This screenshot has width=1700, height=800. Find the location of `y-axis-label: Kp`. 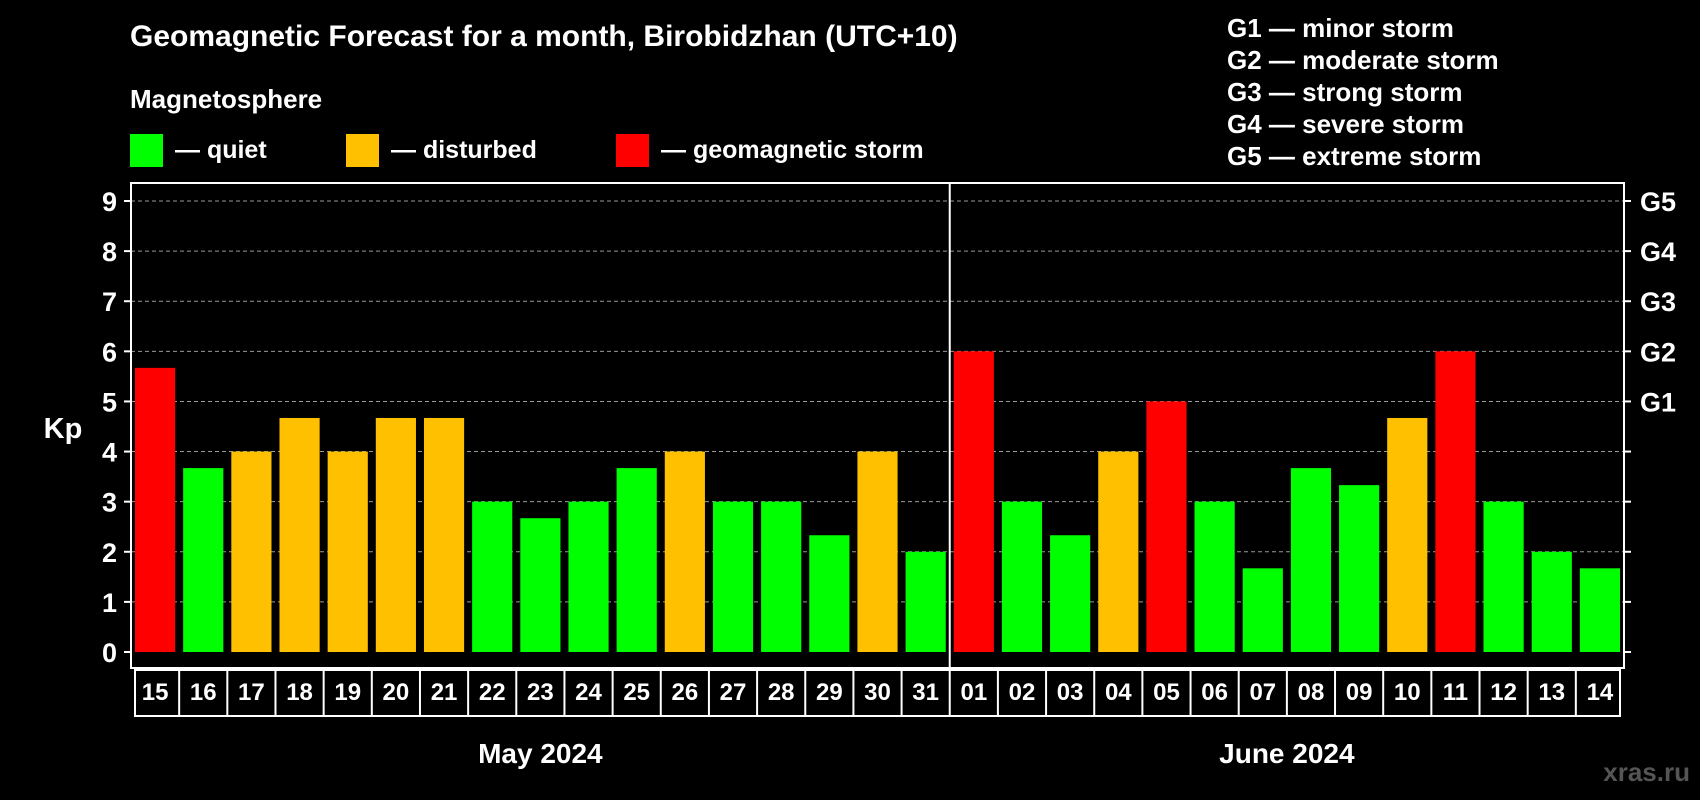

y-axis-label: Kp is located at coordinates (63, 429).